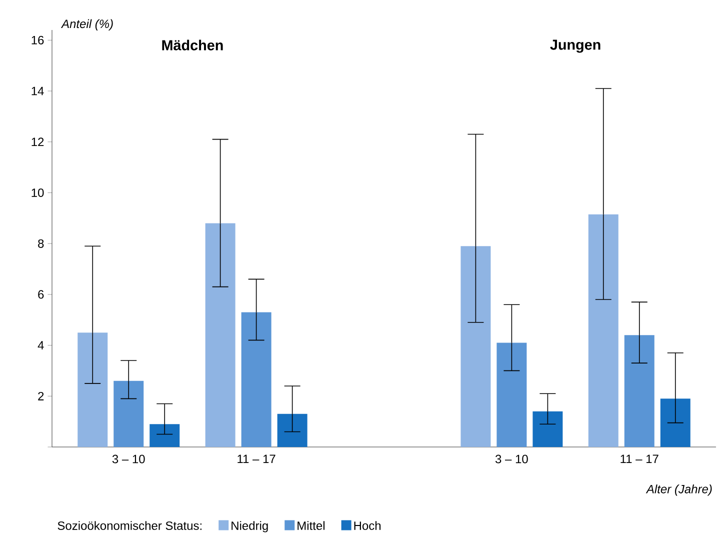 This screenshot has height=540, width=717. Describe the element at coordinates (250, 526) in the screenshot. I see `legend-label: Niedrig` at that location.